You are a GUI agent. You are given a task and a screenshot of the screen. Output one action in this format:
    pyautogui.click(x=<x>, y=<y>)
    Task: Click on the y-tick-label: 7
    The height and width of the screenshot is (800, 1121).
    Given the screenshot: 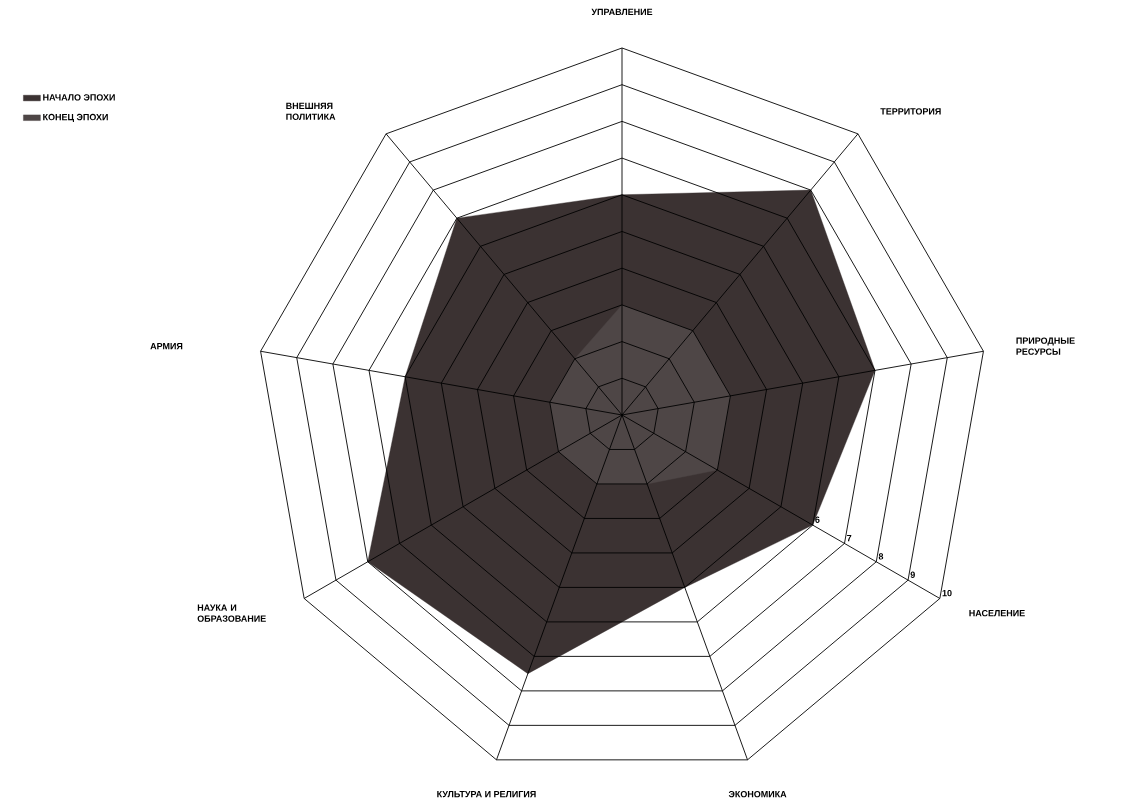 What is the action you would take?
    pyautogui.click(x=849, y=538)
    